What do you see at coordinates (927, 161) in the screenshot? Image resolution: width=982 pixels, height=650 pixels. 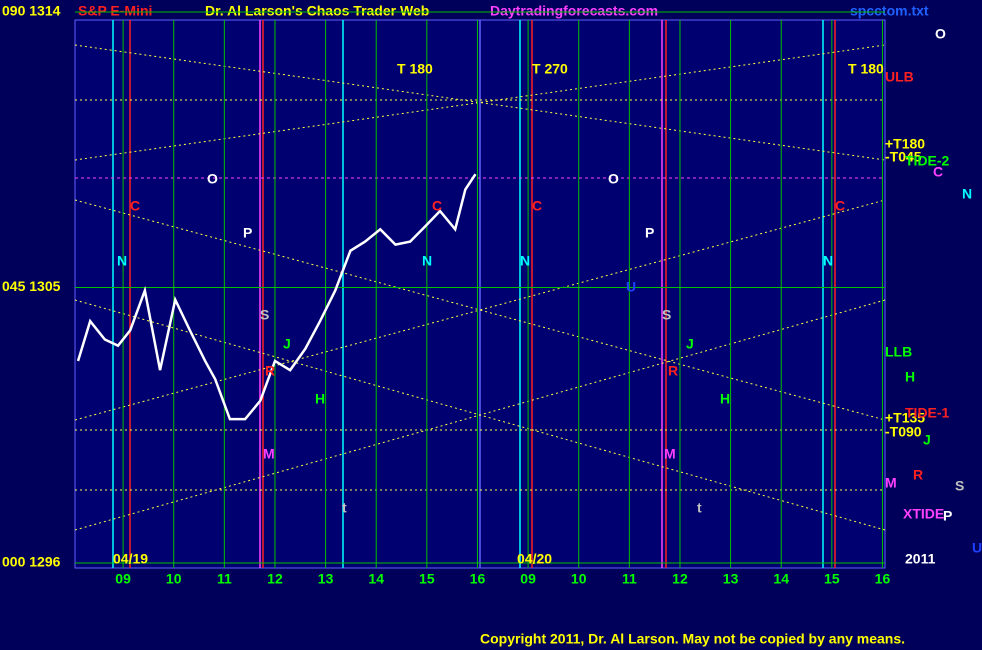 I see `annotation: TIDE-2` at bounding box center [927, 161].